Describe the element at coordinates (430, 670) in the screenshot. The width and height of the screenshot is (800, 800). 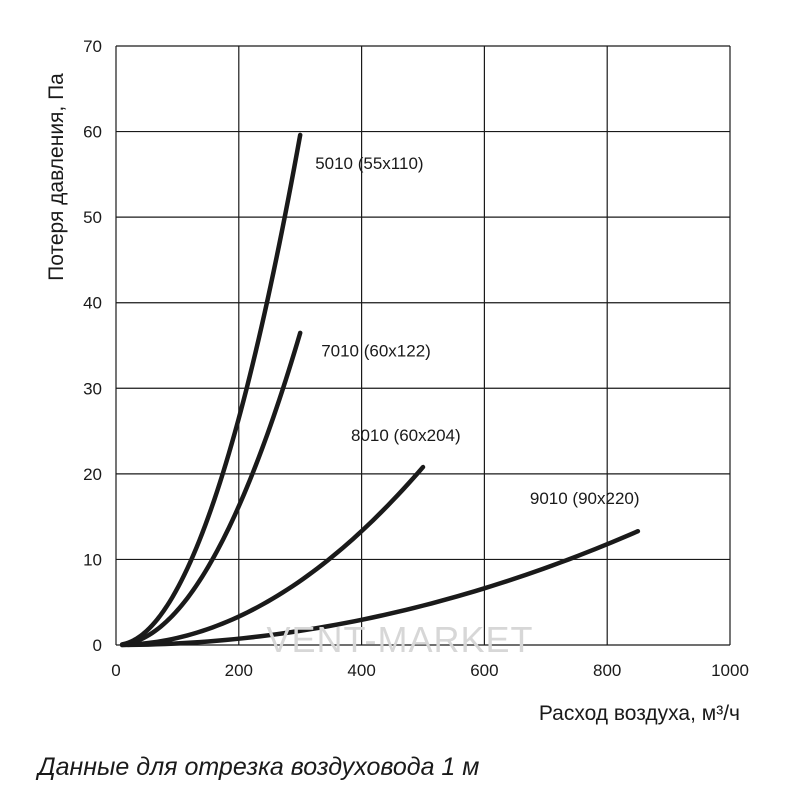
I see `x-tick-labels: 0 200 400 600 800 1000` at that location.